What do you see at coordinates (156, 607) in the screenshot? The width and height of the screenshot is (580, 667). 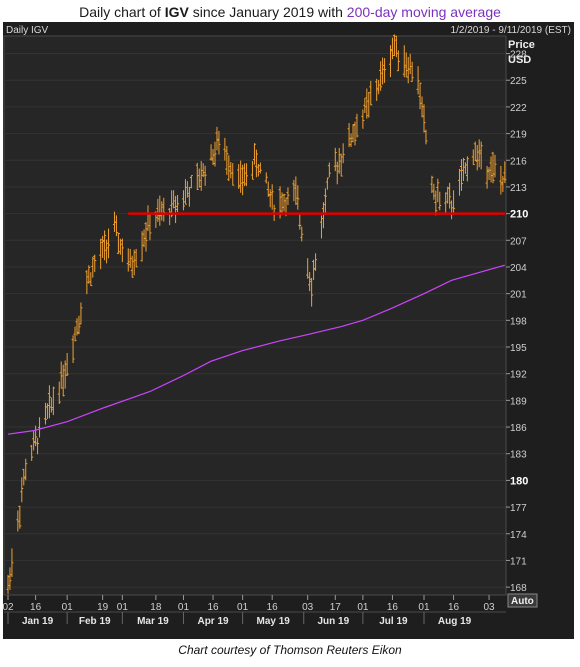 I see `x-tick-label: 18` at bounding box center [156, 607].